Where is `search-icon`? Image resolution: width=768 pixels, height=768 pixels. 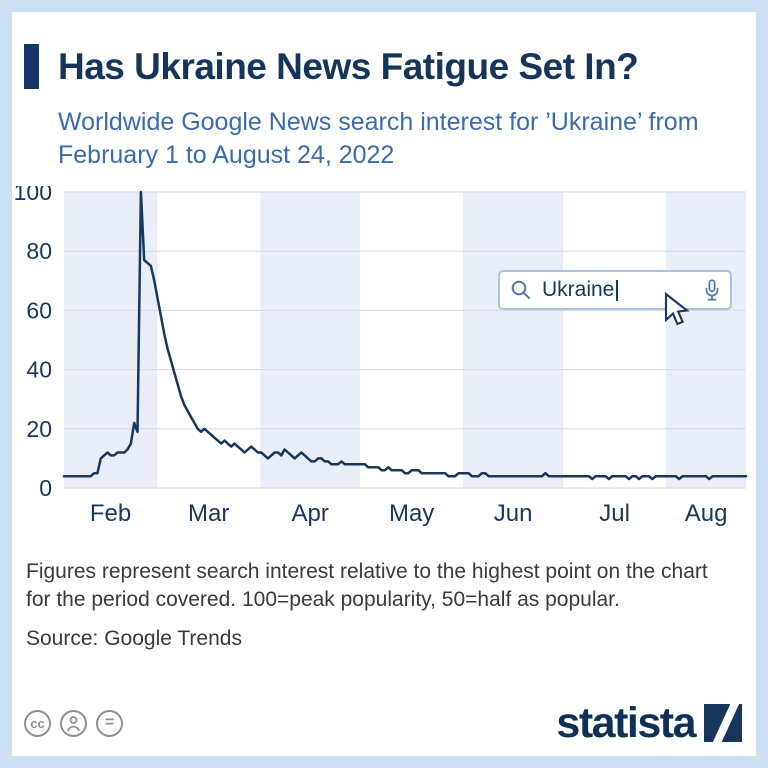
search-icon is located at coordinates (521, 290).